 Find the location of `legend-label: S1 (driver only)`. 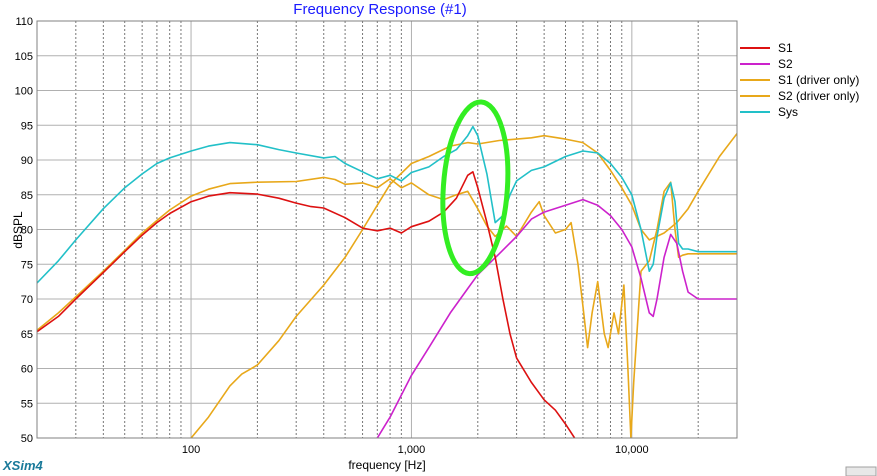

legend-label: S1 (driver only) is located at coordinates (818, 80).